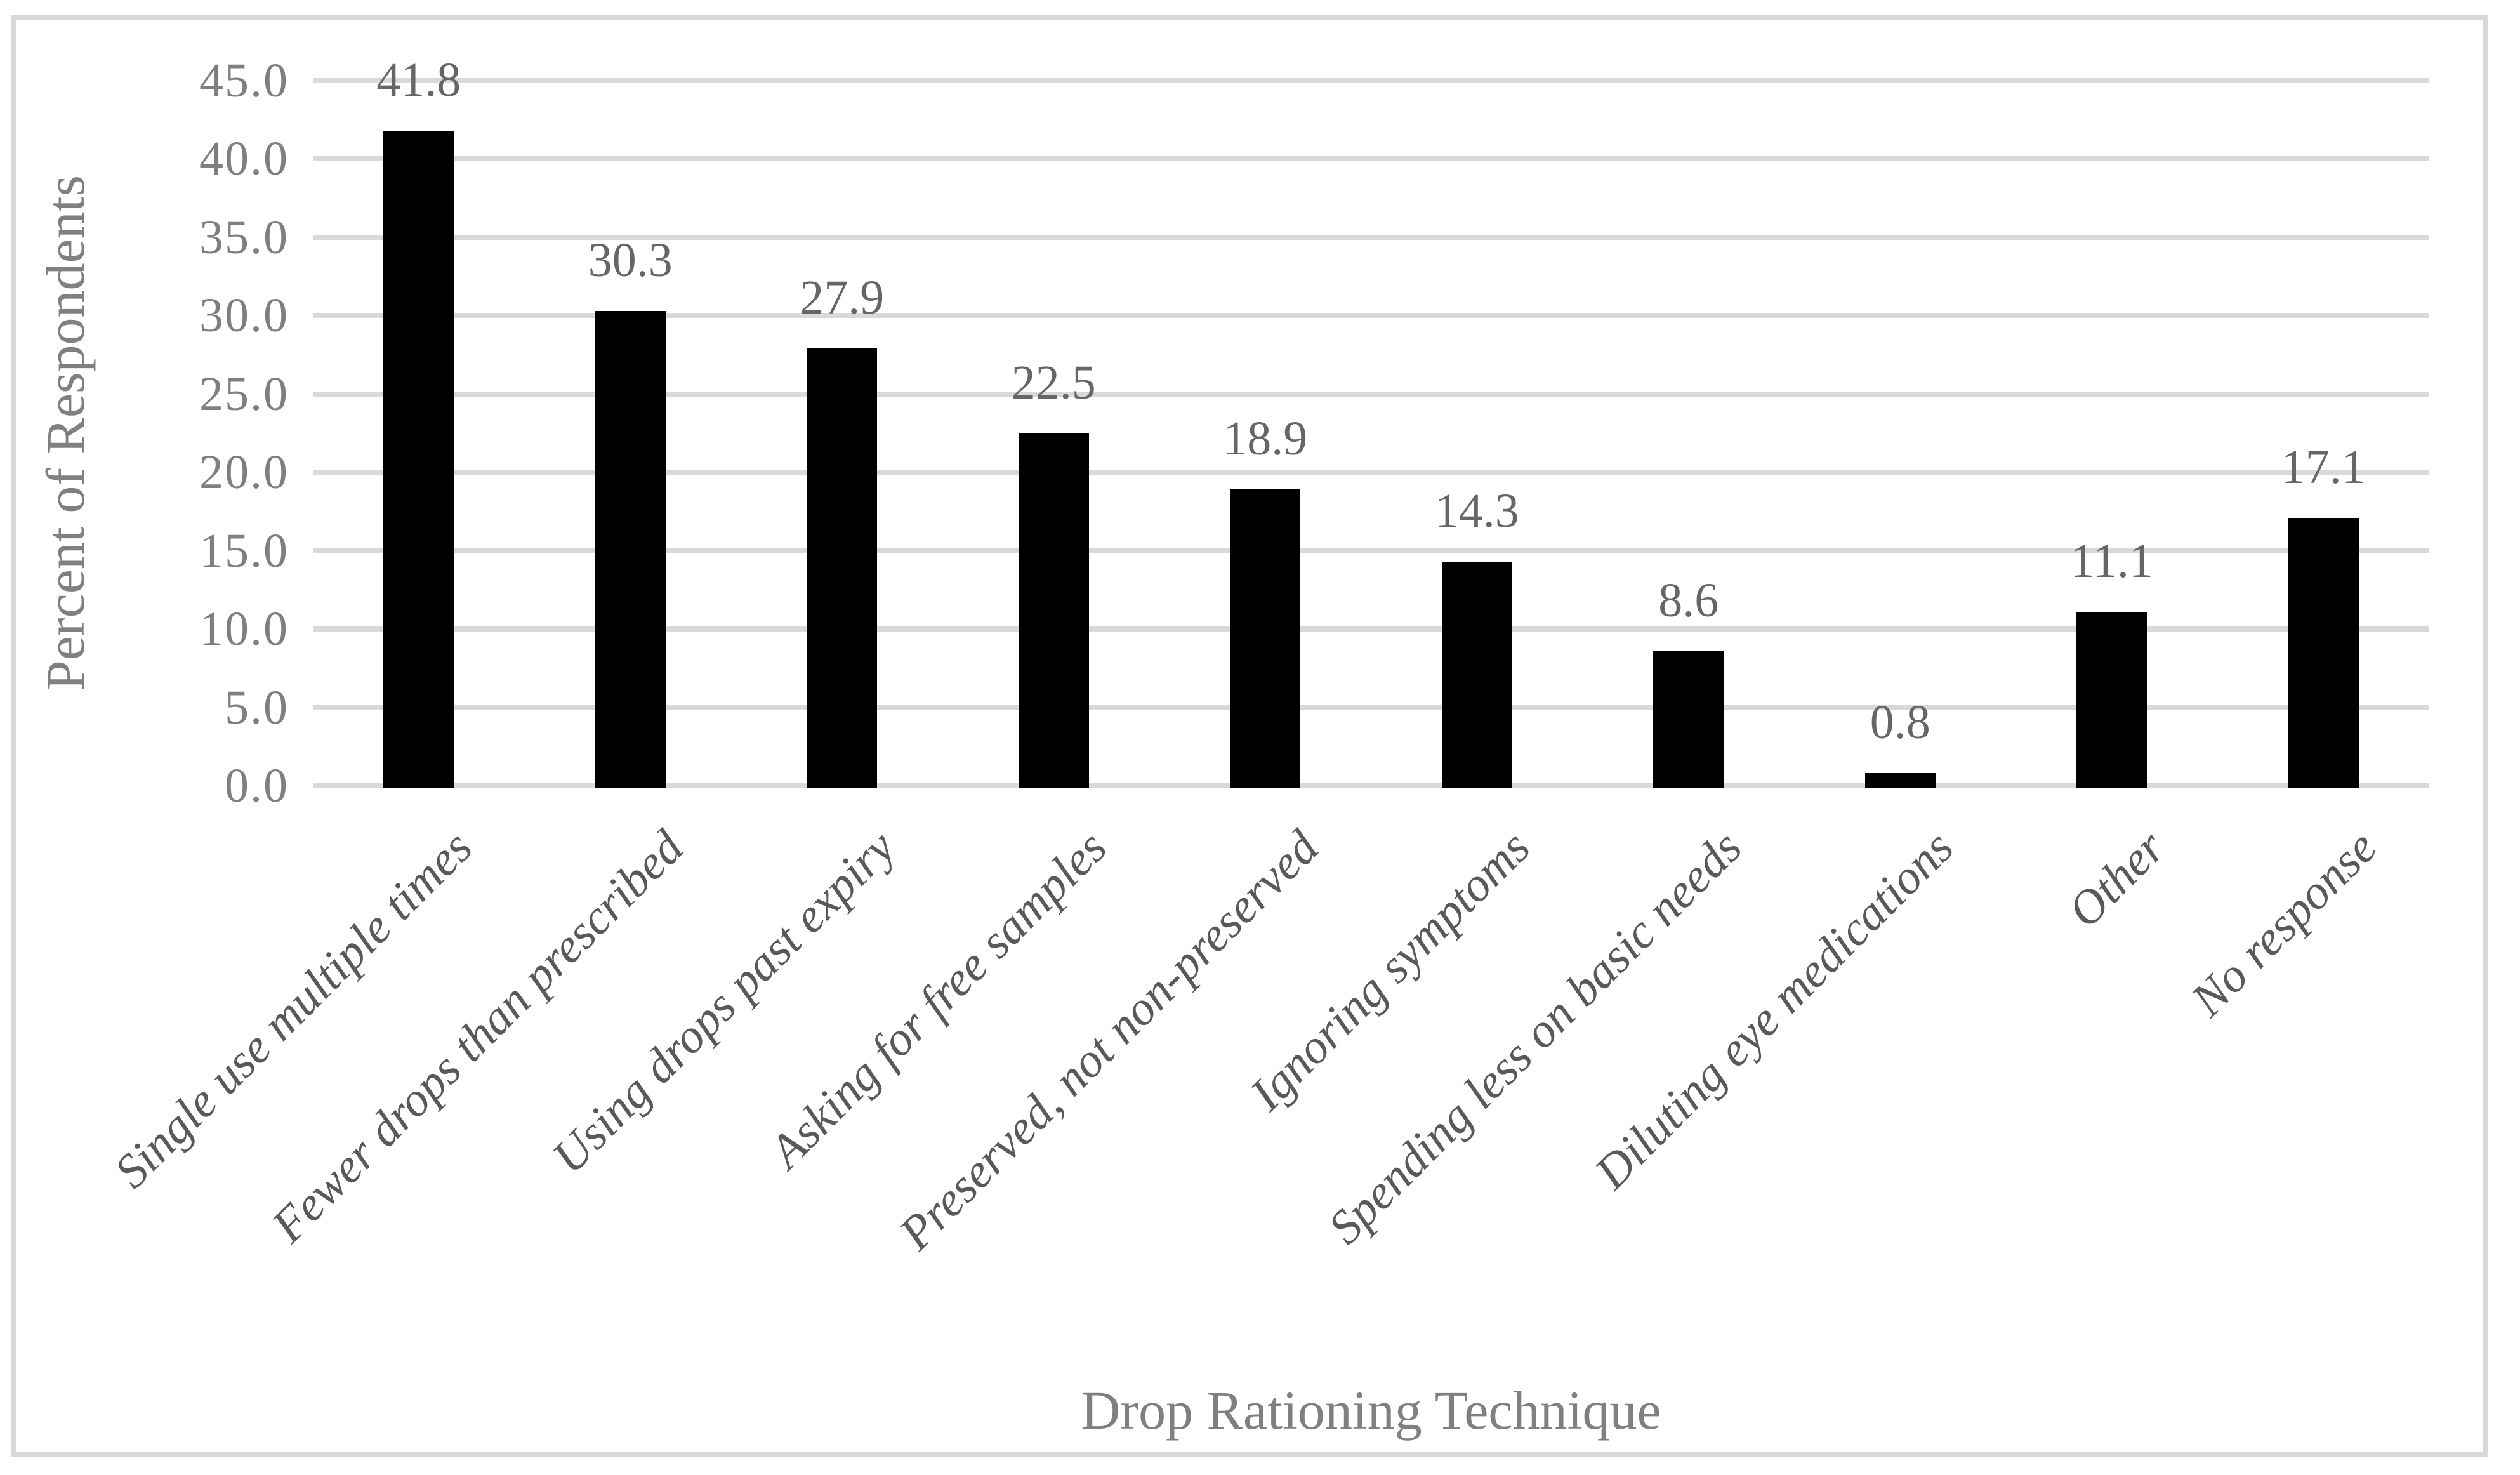 This screenshot has height=1475, width=2520. I want to click on gridline-30.0, so click(1371, 316).